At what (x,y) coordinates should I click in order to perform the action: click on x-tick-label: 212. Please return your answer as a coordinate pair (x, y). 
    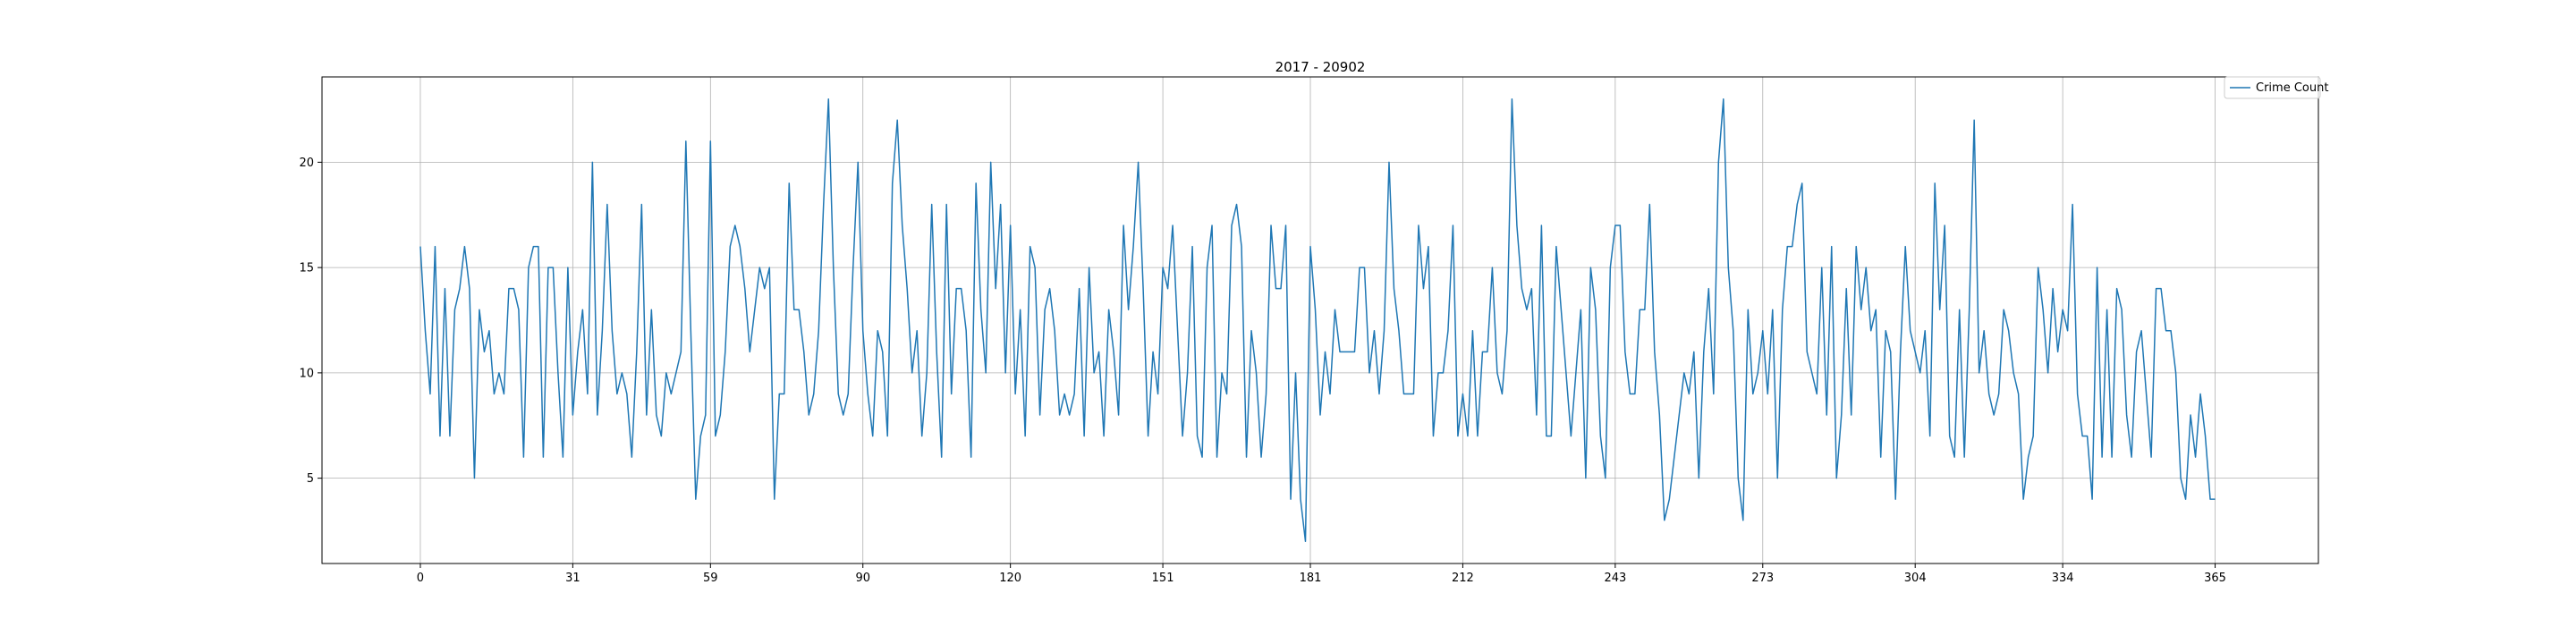
    Looking at the image, I should click on (1463, 578).